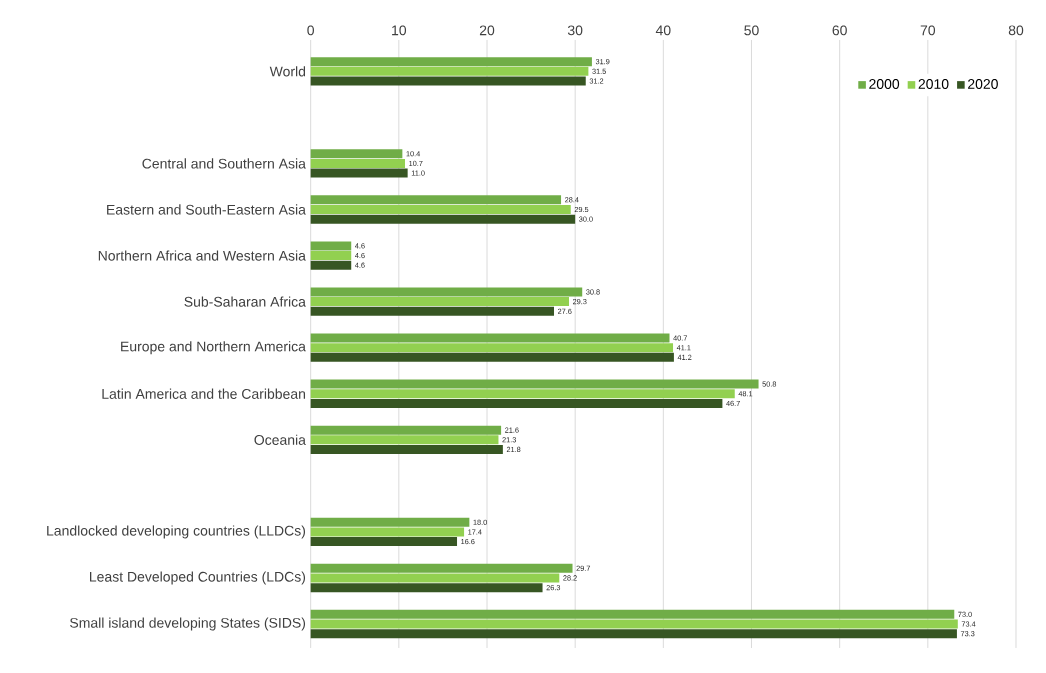 This screenshot has height=673, width=1046. What do you see at coordinates (487, 30) in the screenshot?
I see `x-tick-label: 20` at bounding box center [487, 30].